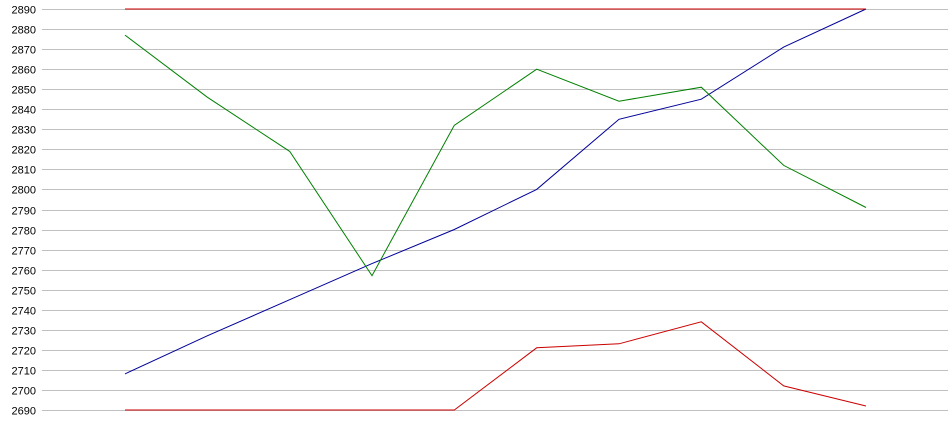 The height and width of the screenshot is (435, 950). What do you see at coordinates (24, 412) in the screenshot?
I see `y-tick-label: 2690` at bounding box center [24, 412].